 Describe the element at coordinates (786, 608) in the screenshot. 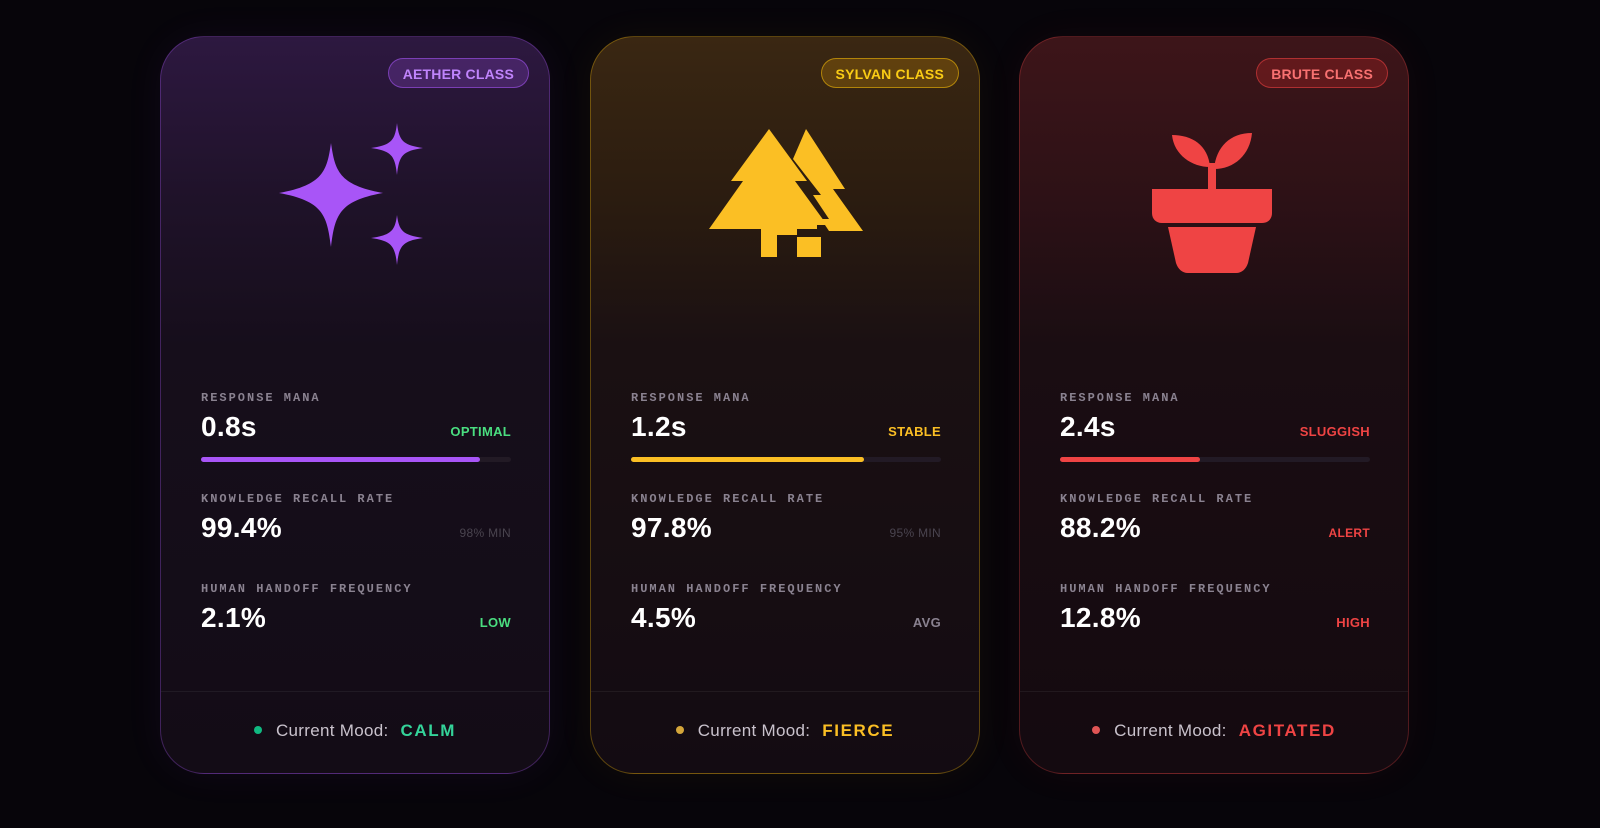

I see `metric-handoff: HUMAN HANDOFF FREQUENCY 4.5% AVG` at that location.